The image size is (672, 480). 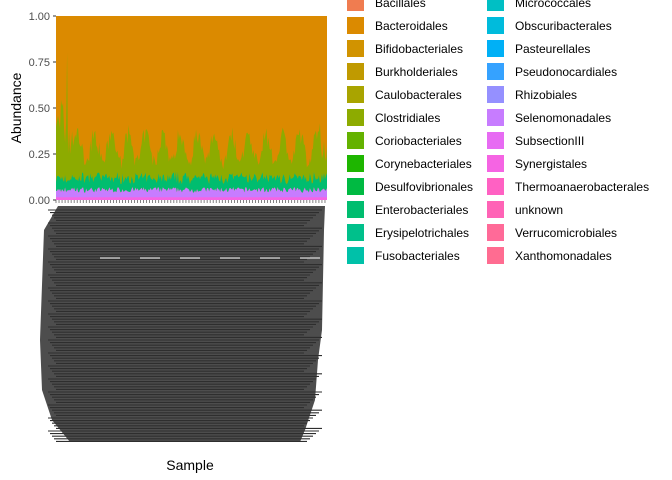 I want to click on y-tick-label: 1.00, so click(x=39, y=17).